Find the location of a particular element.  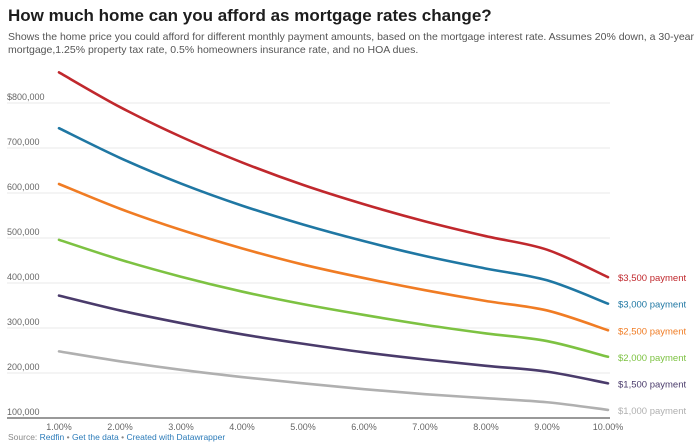

x-tick-label: 5.00% is located at coordinates (303, 427).